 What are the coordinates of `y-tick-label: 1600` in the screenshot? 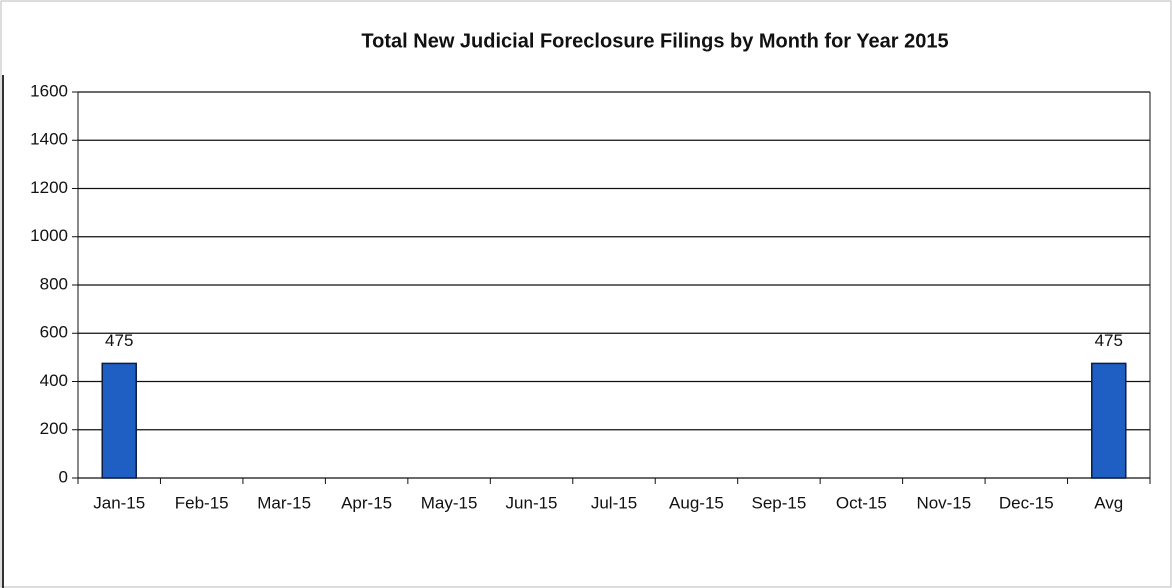 It's located at (49, 90).